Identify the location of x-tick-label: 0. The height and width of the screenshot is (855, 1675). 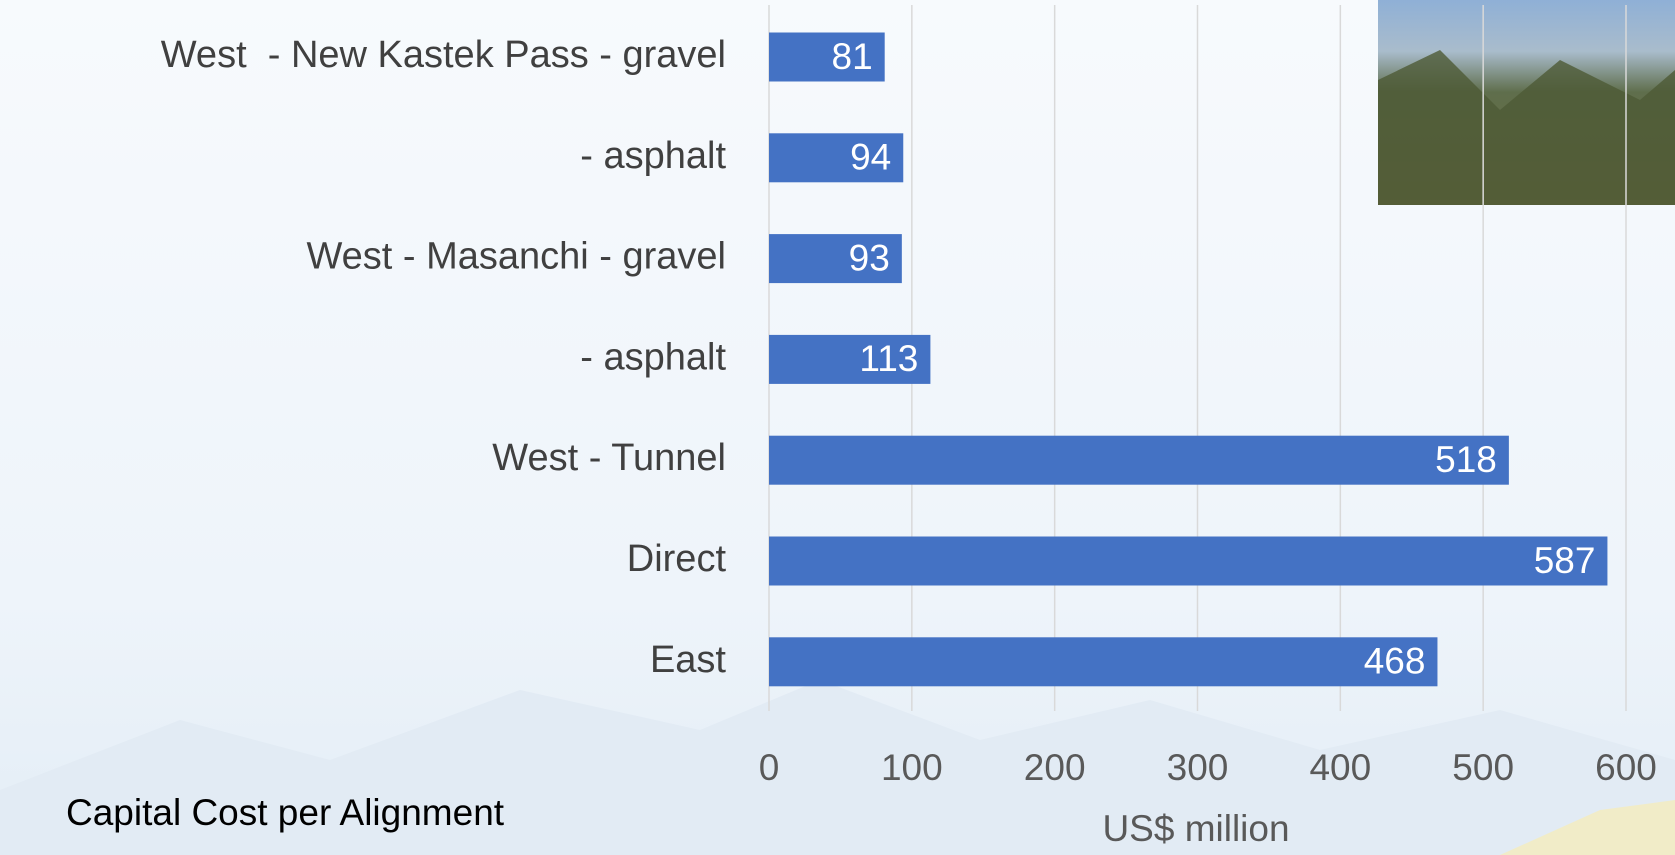
(769, 767).